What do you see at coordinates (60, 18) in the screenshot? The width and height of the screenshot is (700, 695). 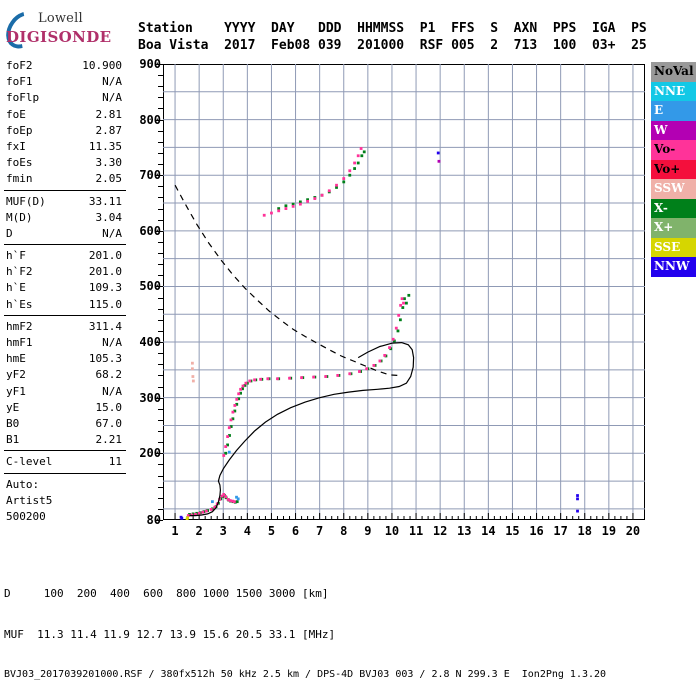 I see `logo-lowell-text: Lowell` at bounding box center [60, 18].